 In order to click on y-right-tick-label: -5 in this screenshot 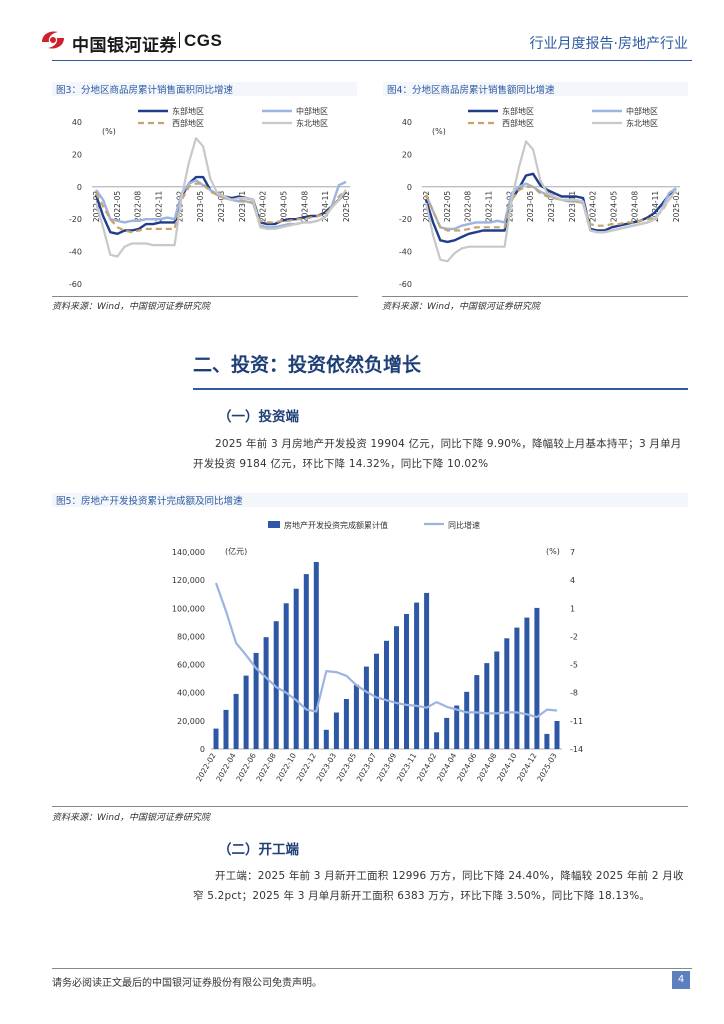, I will do `click(574, 665)`.